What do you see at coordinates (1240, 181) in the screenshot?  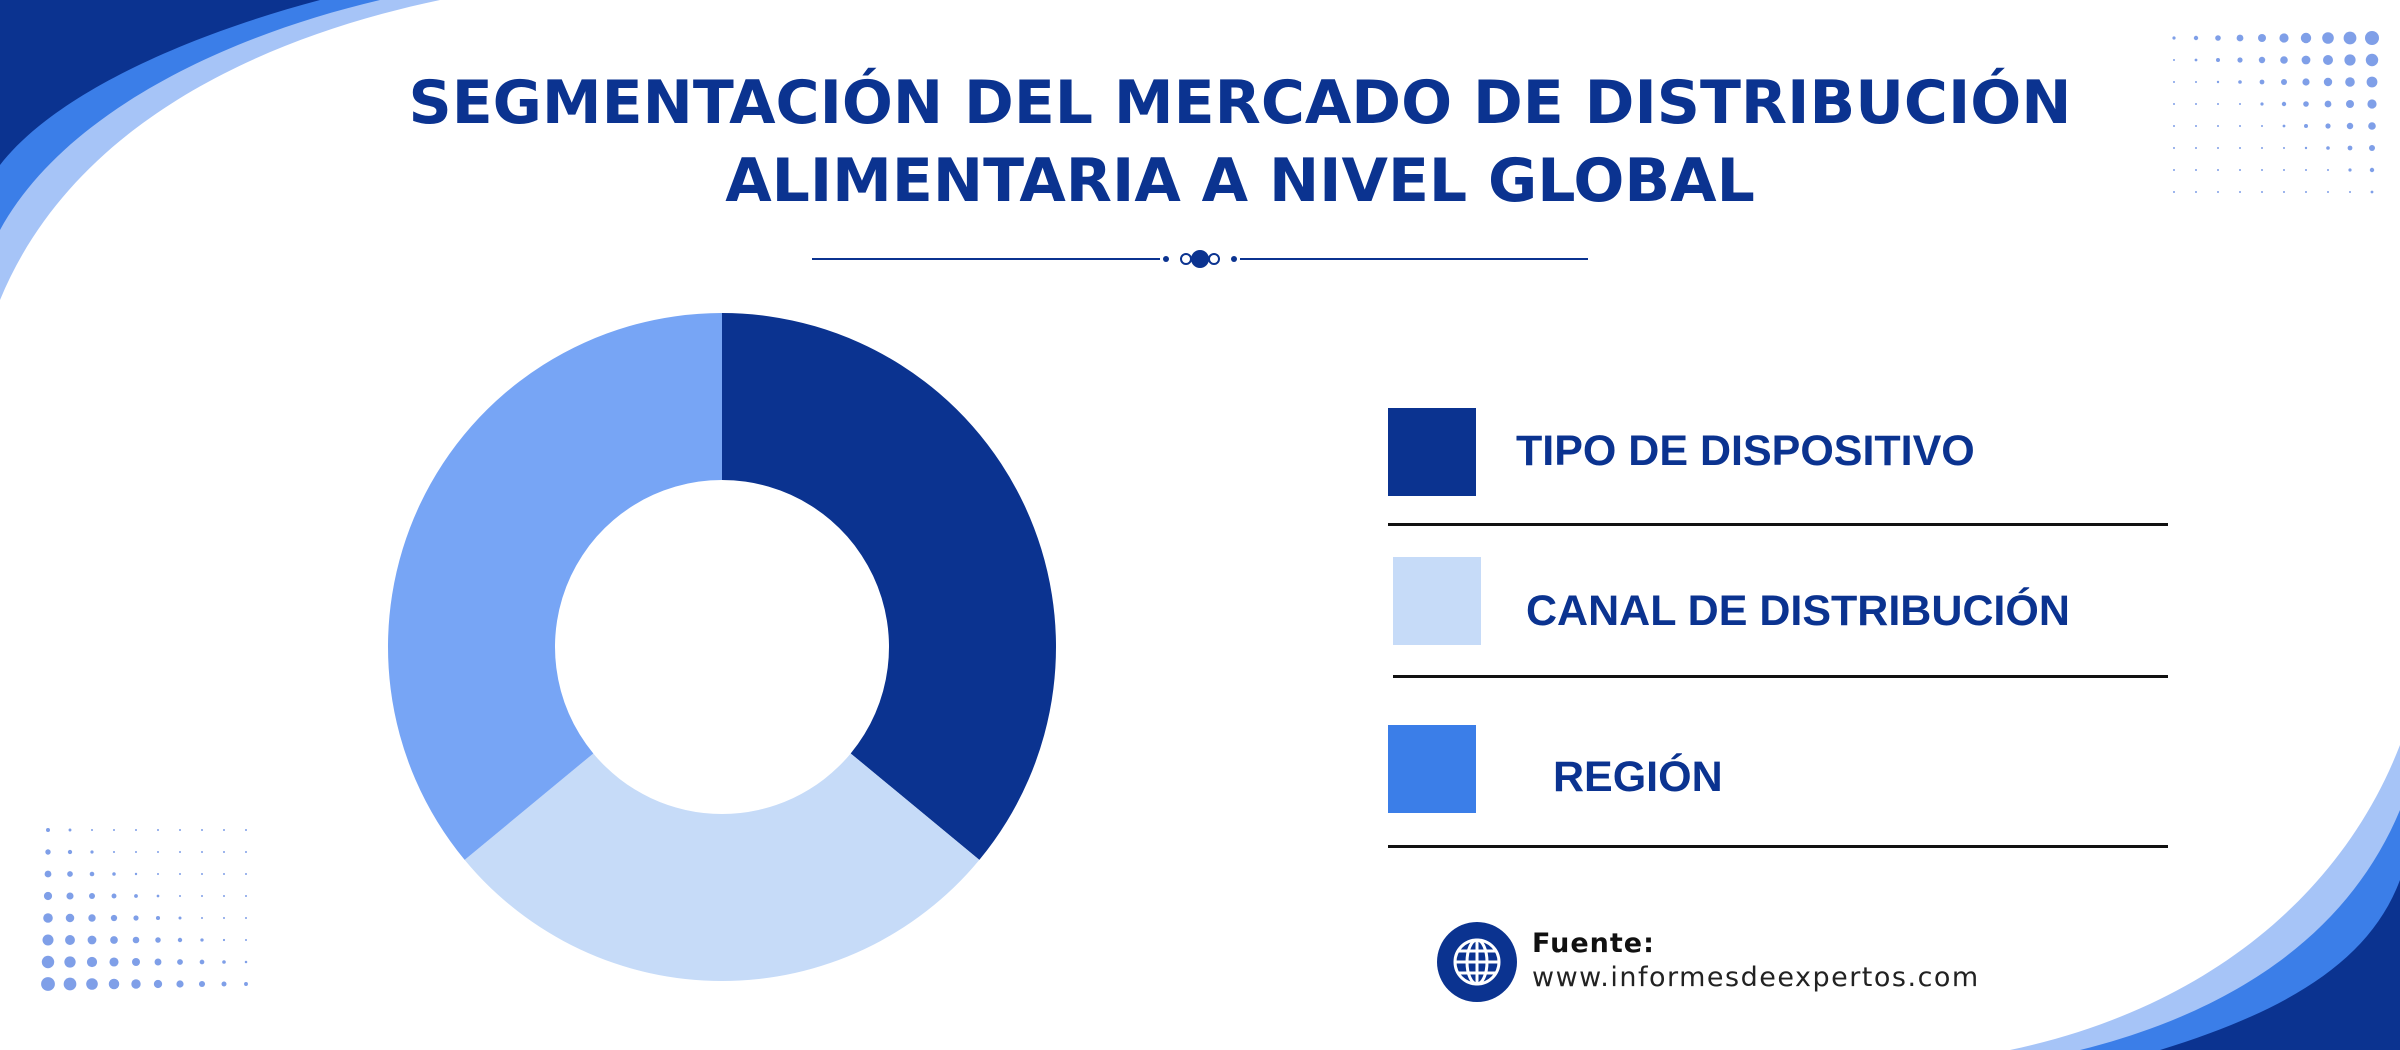 I see `chart-title-line2: ALIMENTARIA A NIVEL GLOBAL` at bounding box center [1240, 181].